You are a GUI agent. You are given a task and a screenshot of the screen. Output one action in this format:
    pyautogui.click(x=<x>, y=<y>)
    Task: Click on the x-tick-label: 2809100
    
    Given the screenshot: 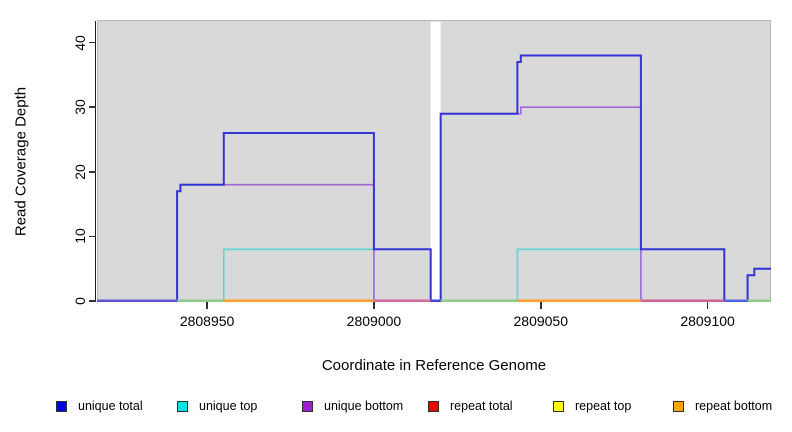 What is the action you would take?
    pyautogui.click(x=707, y=321)
    